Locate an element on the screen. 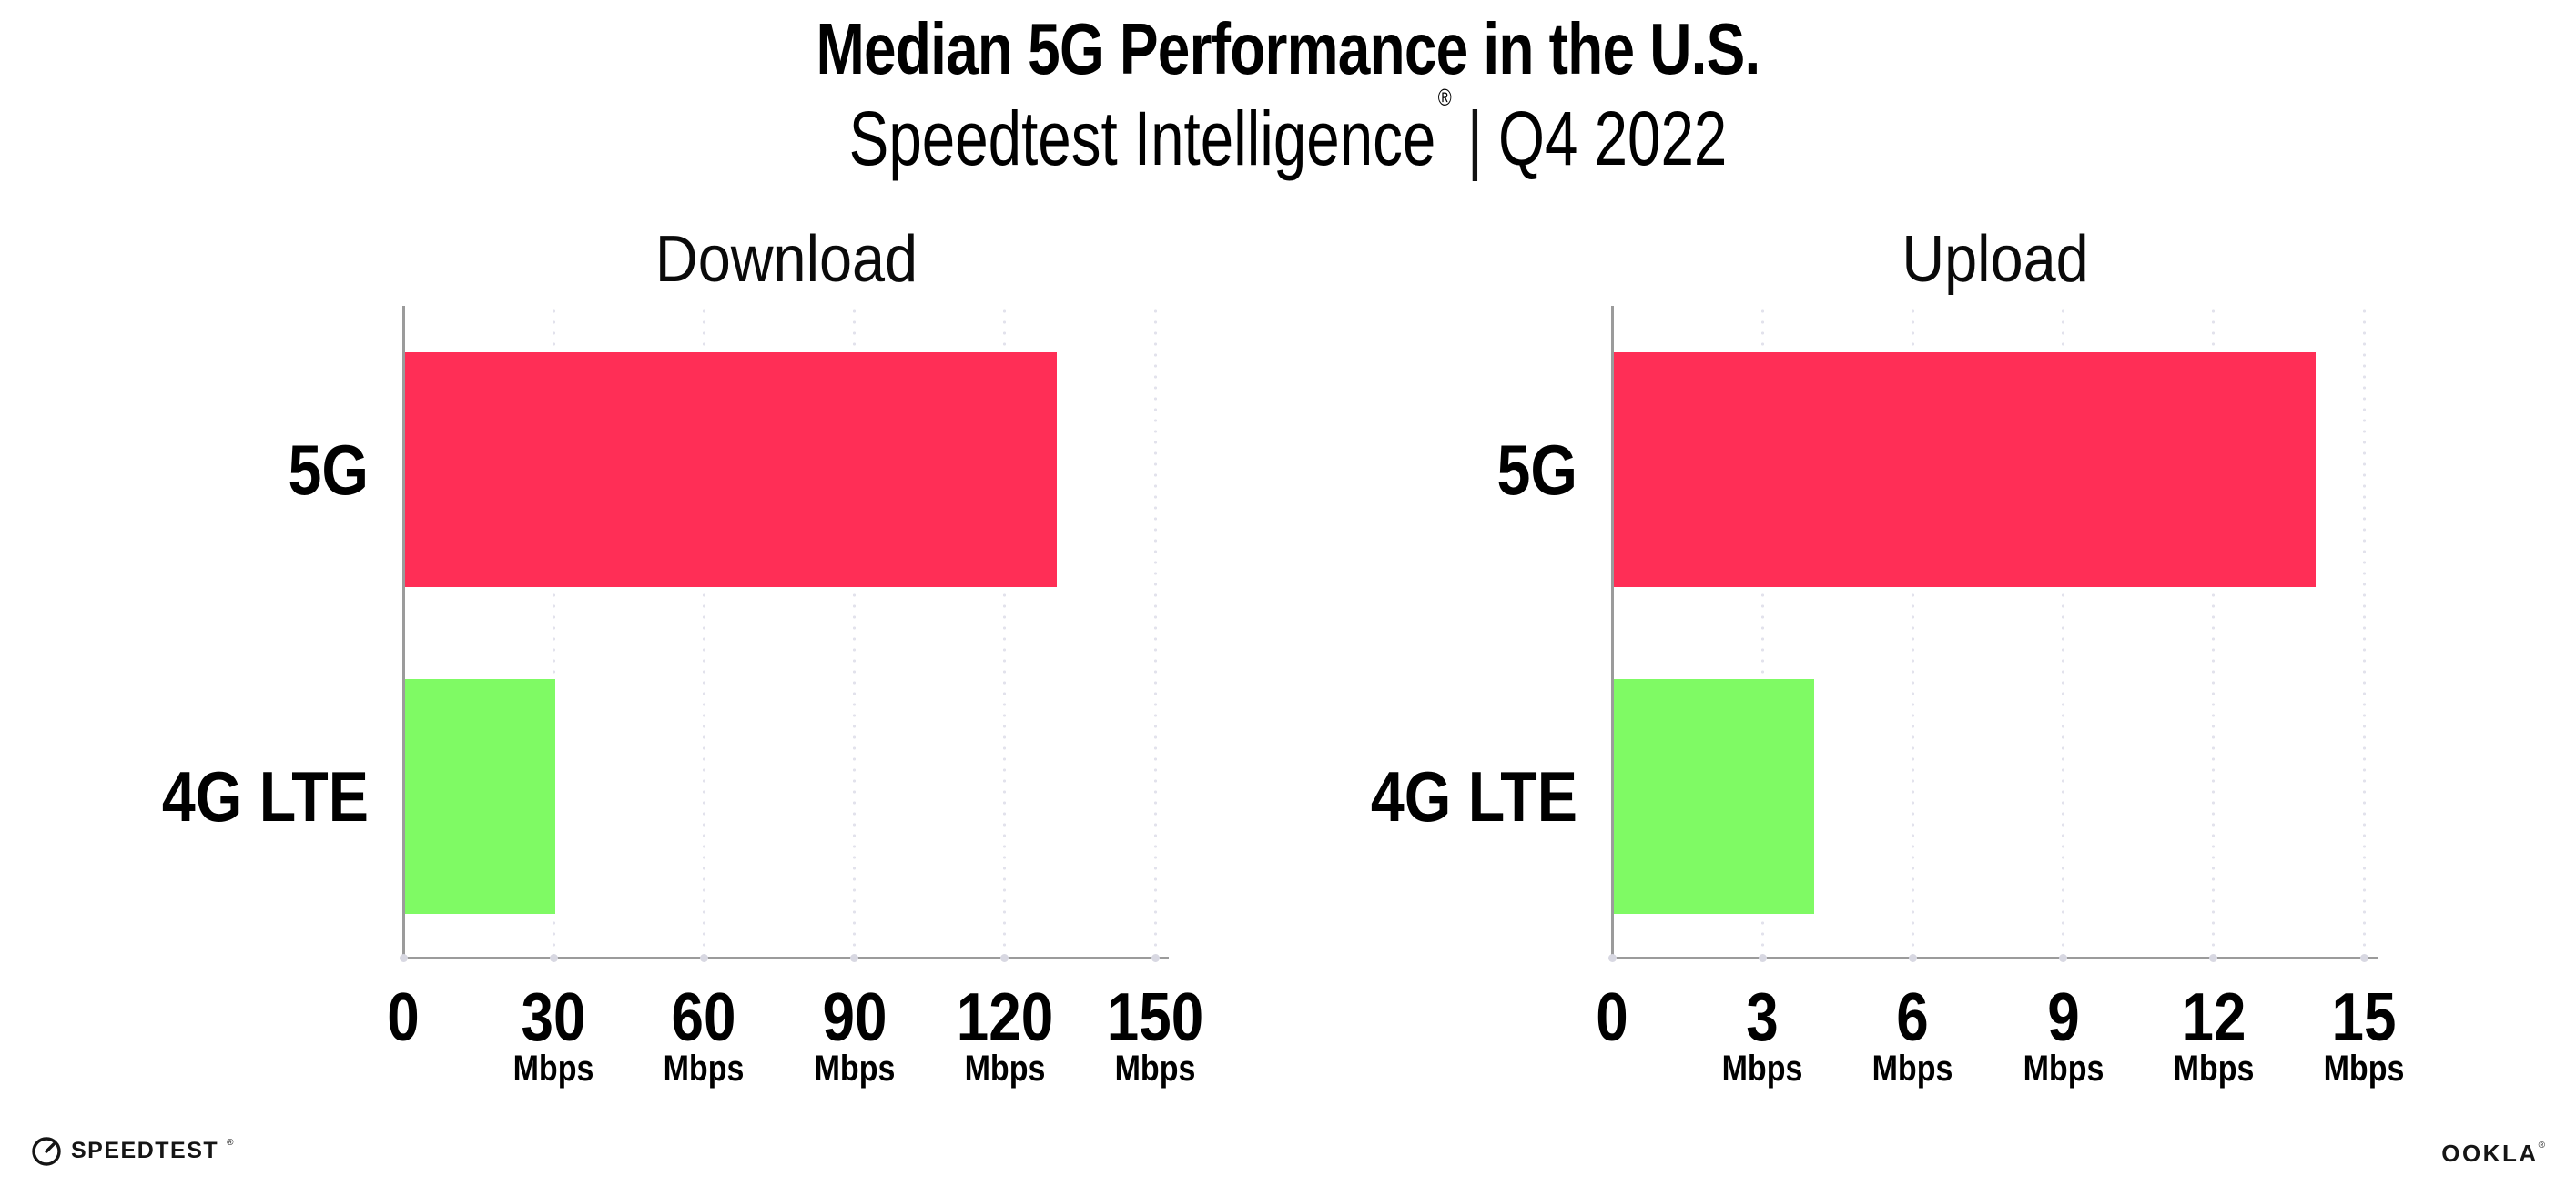 The image size is (2576, 1197). ookla-logo: OOKLA® is located at coordinates (2493, 1154).